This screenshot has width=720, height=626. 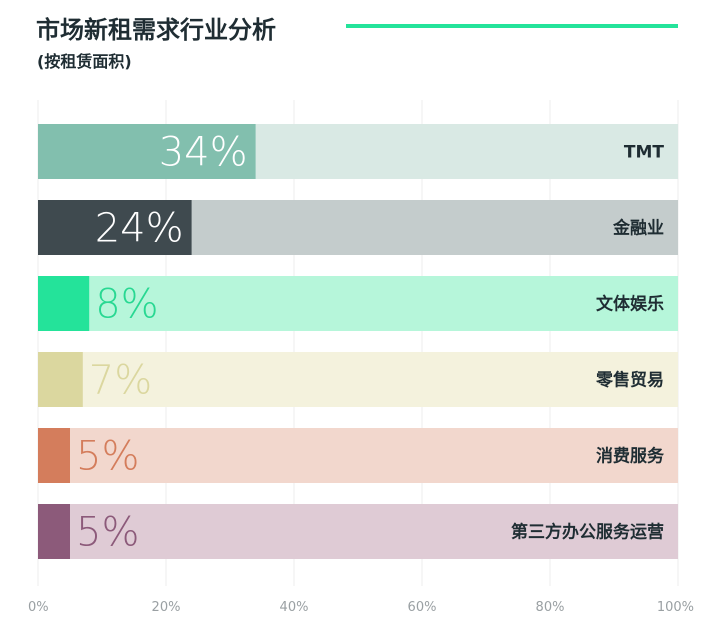 What do you see at coordinates (630, 456) in the screenshot?
I see `category-label: 消费服务` at bounding box center [630, 456].